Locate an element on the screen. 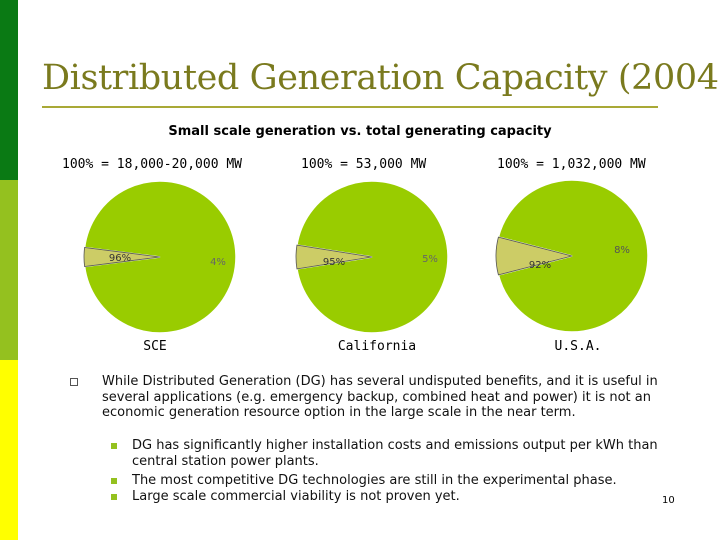 The image size is (720, 540). left-accent-bar-lime is located at coordinates (9, 270).